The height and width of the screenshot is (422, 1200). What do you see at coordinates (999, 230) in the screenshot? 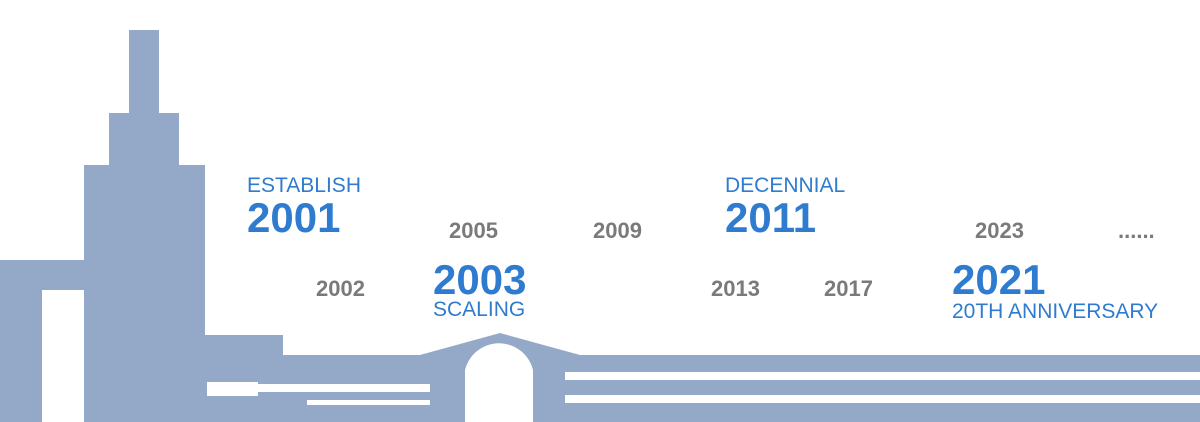
I see `year: 2023` at bounding box center [999, 230].